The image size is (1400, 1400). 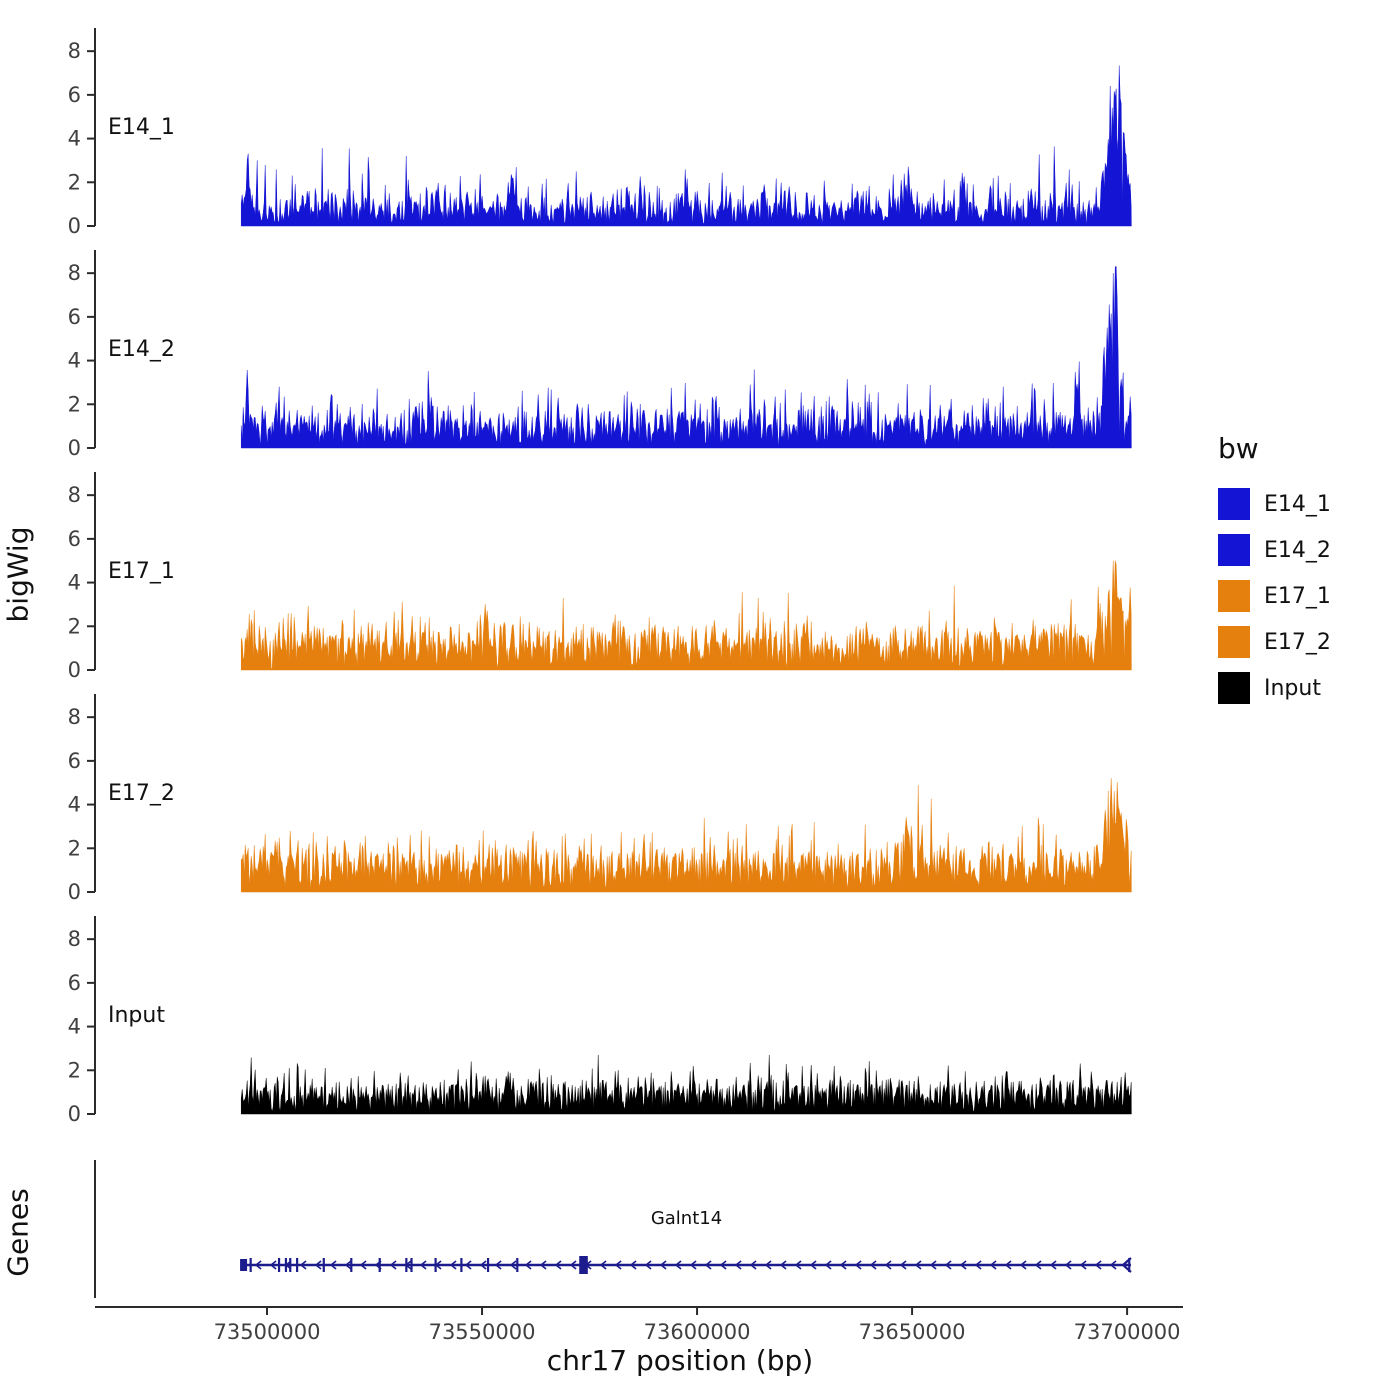 I want to click on legend-entry-label: Input, so click(x=1292, y=688).